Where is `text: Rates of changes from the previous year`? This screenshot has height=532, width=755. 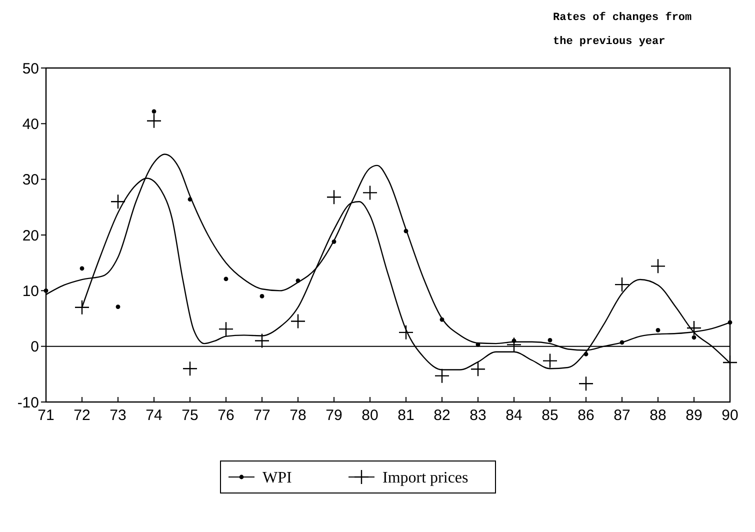 text: Rates of changes from the previous year is located at coordinates (622, 29).